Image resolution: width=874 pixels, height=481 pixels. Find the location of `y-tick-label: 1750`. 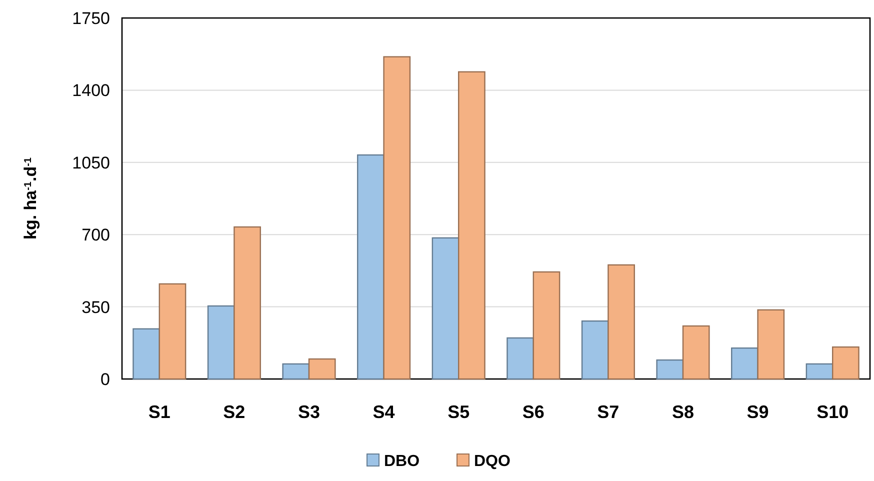

y-tick-label: 1750 is located at coordinates (91, 18).